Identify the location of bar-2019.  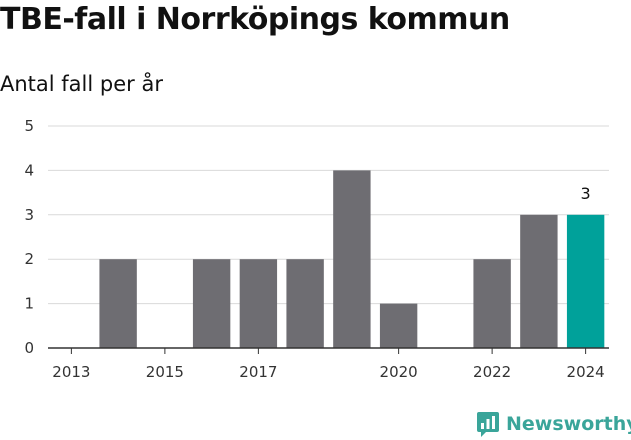
(352, 259).